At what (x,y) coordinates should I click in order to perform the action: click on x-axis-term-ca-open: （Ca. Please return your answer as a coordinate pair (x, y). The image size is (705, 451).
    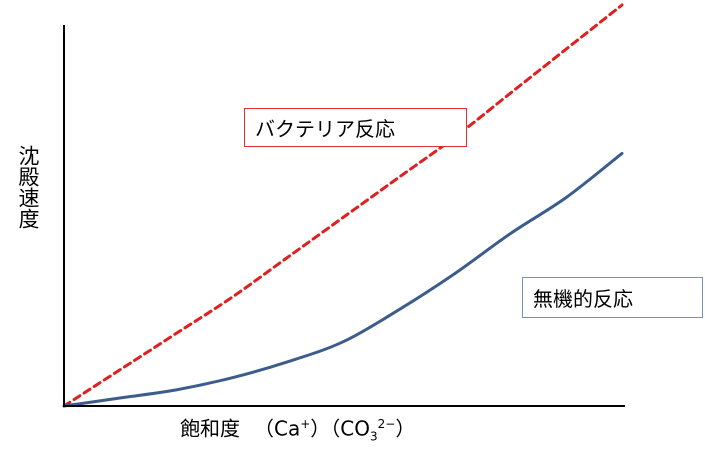
    Looking at the image, I should click on (277, 428).